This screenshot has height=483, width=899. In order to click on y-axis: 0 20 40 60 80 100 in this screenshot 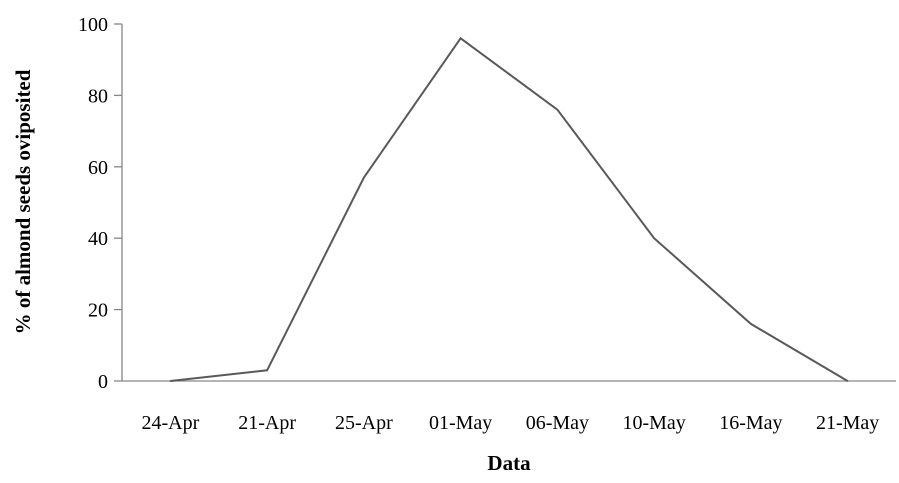, I will do `click(100, 203)`.